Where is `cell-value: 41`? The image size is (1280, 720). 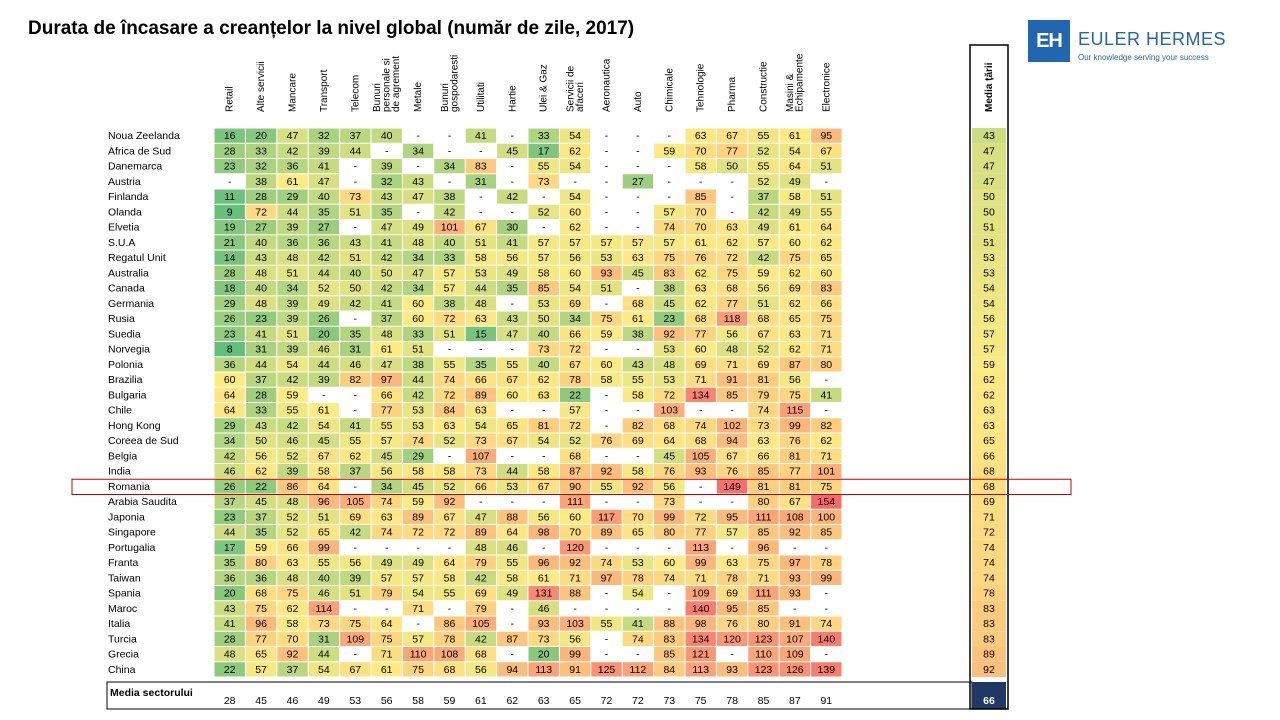
cell-value: 41 is located at coordinates (230, 624).